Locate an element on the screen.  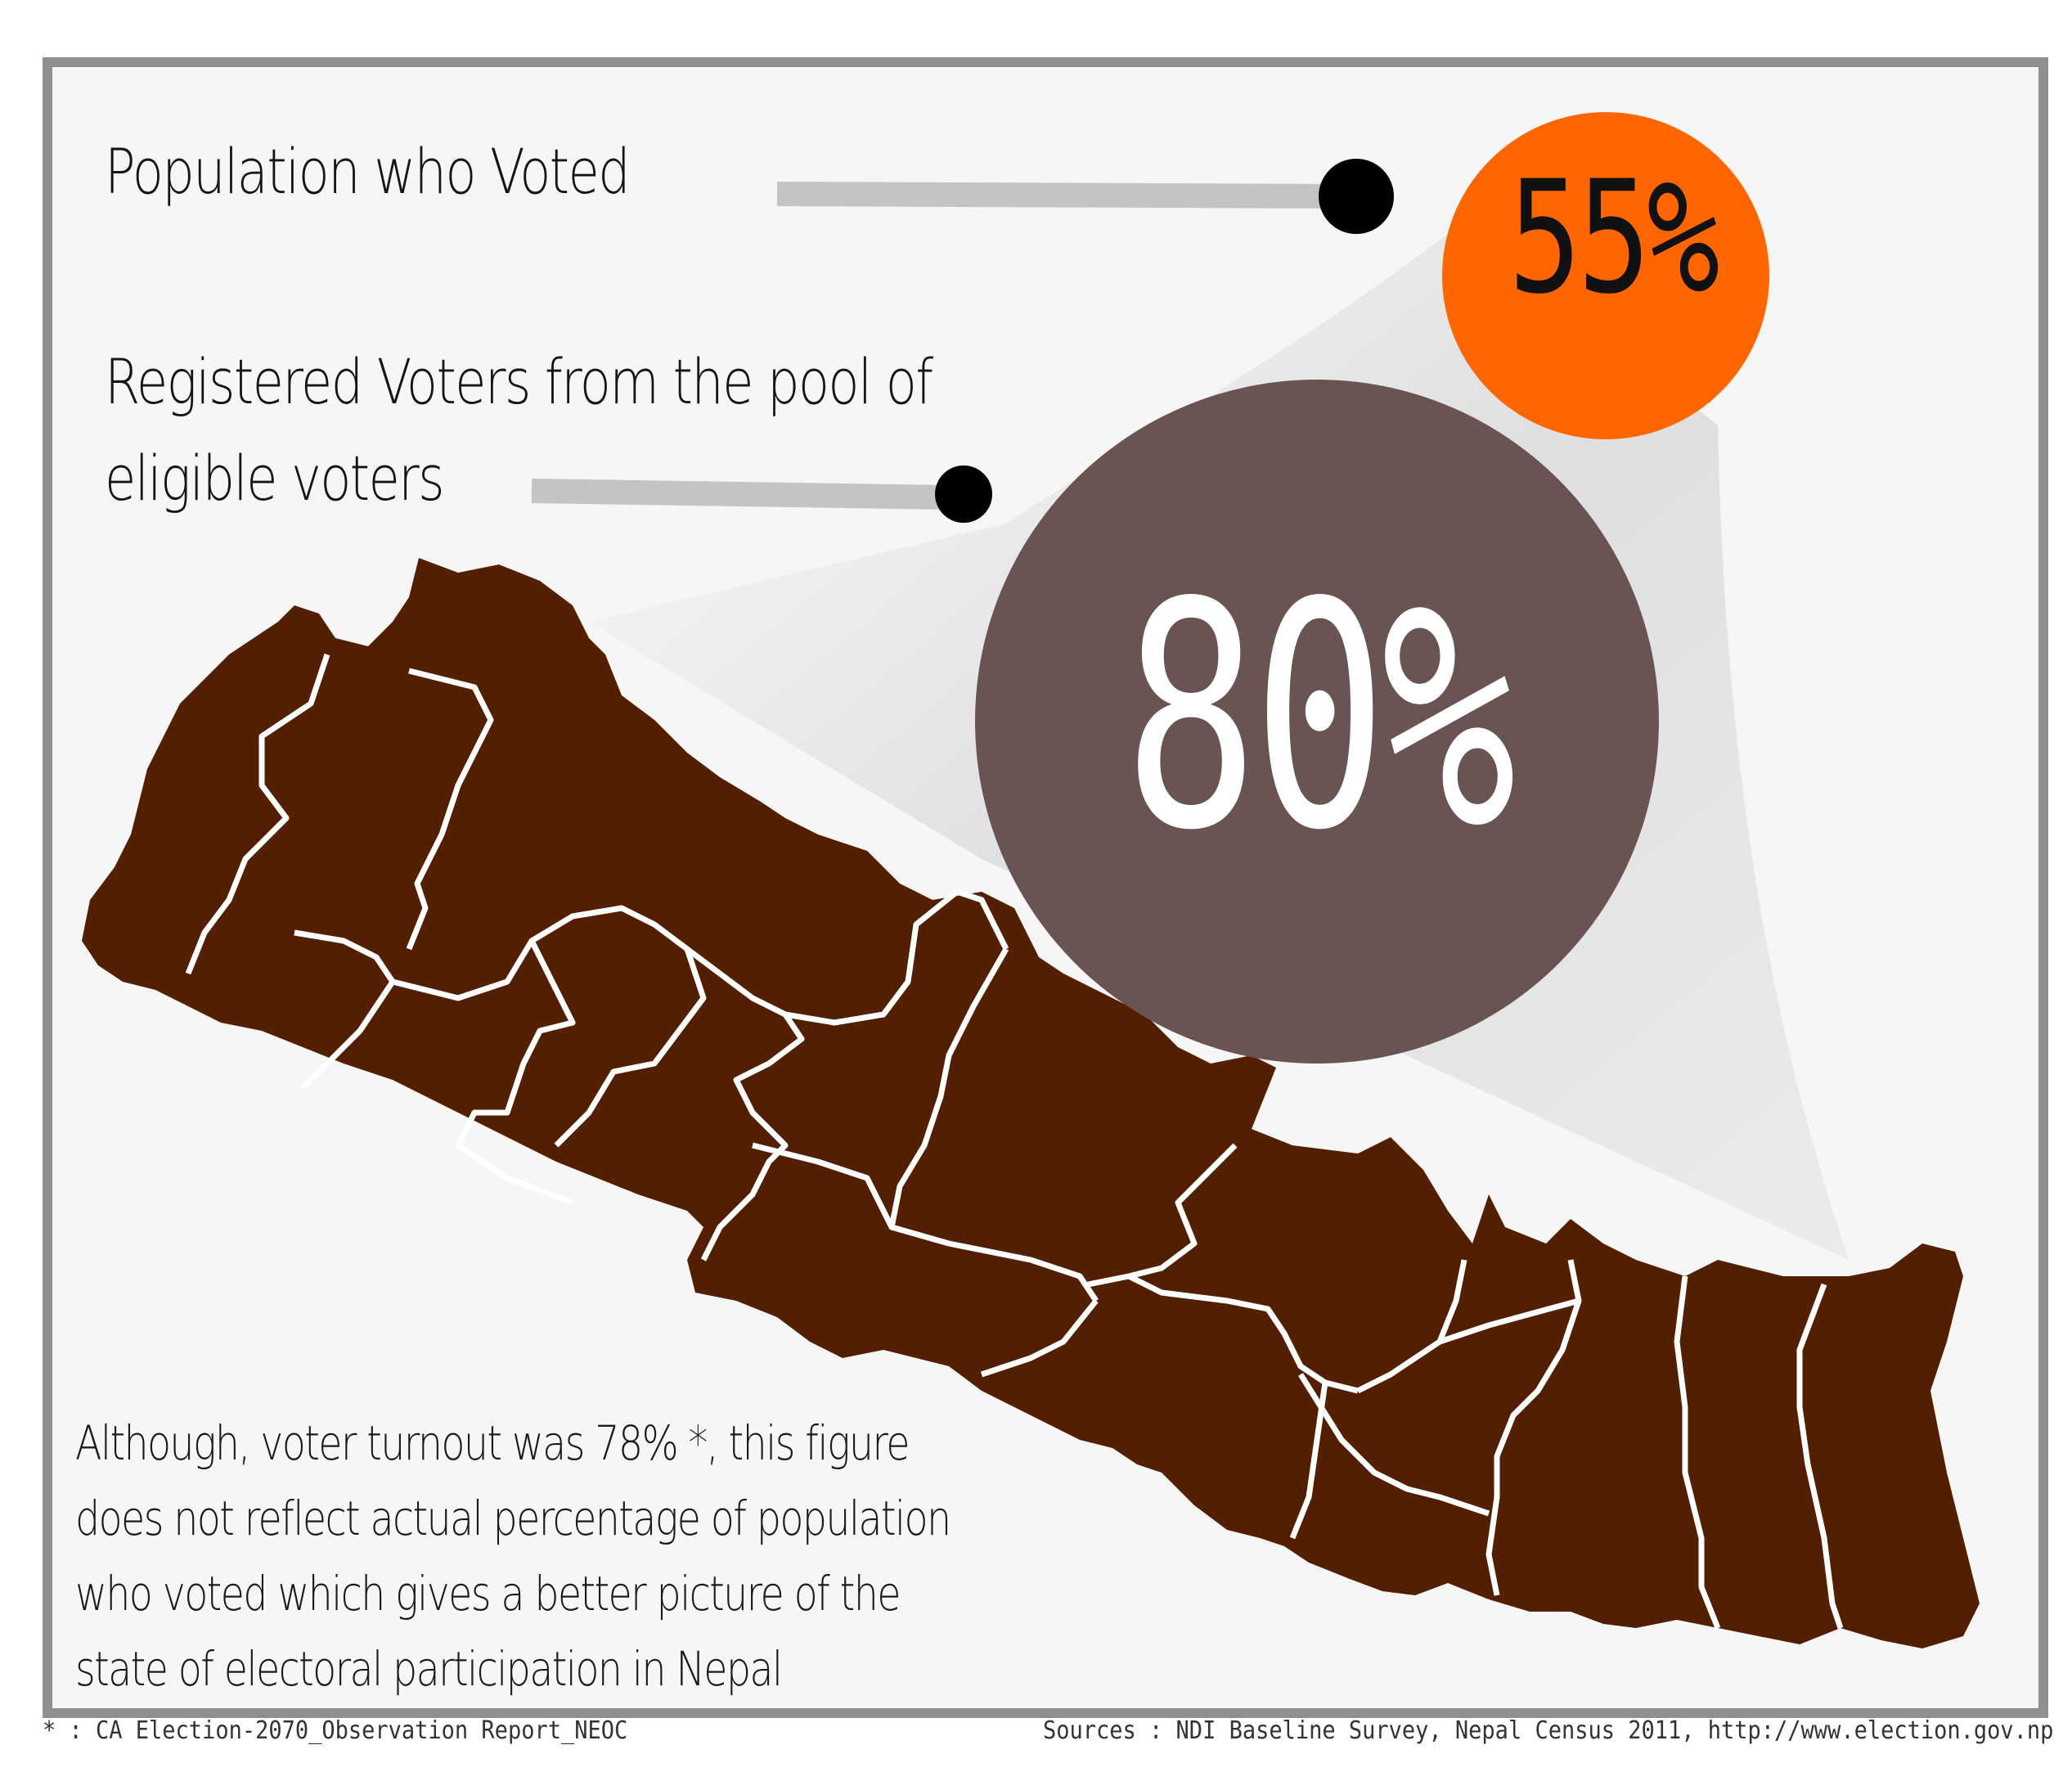
registered-voters-circle is located at coordinates (1317, 722).